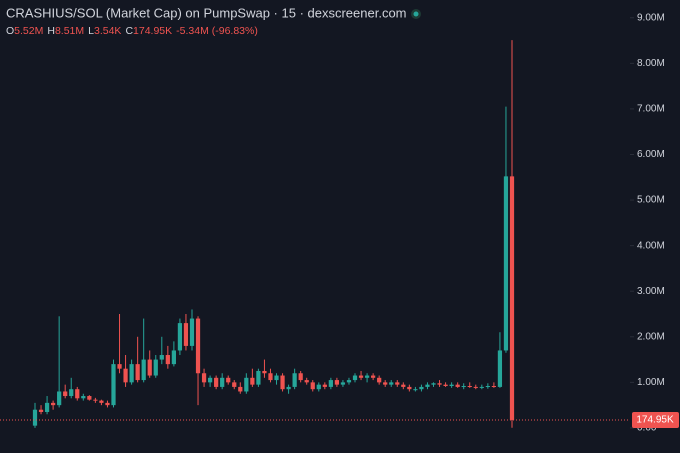  I want to click on status-dot, so click(416, 14).